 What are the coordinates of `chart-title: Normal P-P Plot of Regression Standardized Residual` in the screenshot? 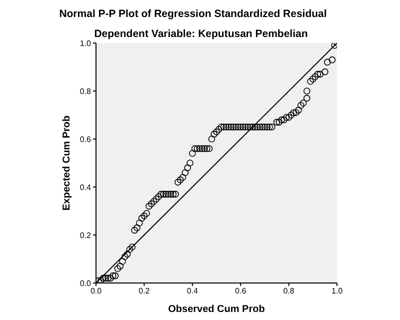 It's located at (193, 14).